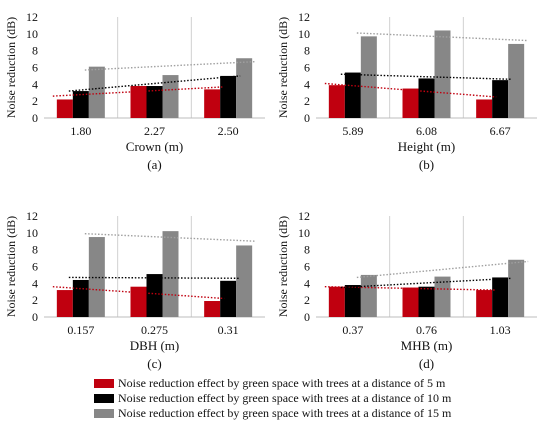 Image resolution: width=550 pixels, height=430 pixels. What do you see at coordinates (154, 146) in the screenshot?
I see `x-axis-label: Crown (m)` at bounding box center [154, 146].